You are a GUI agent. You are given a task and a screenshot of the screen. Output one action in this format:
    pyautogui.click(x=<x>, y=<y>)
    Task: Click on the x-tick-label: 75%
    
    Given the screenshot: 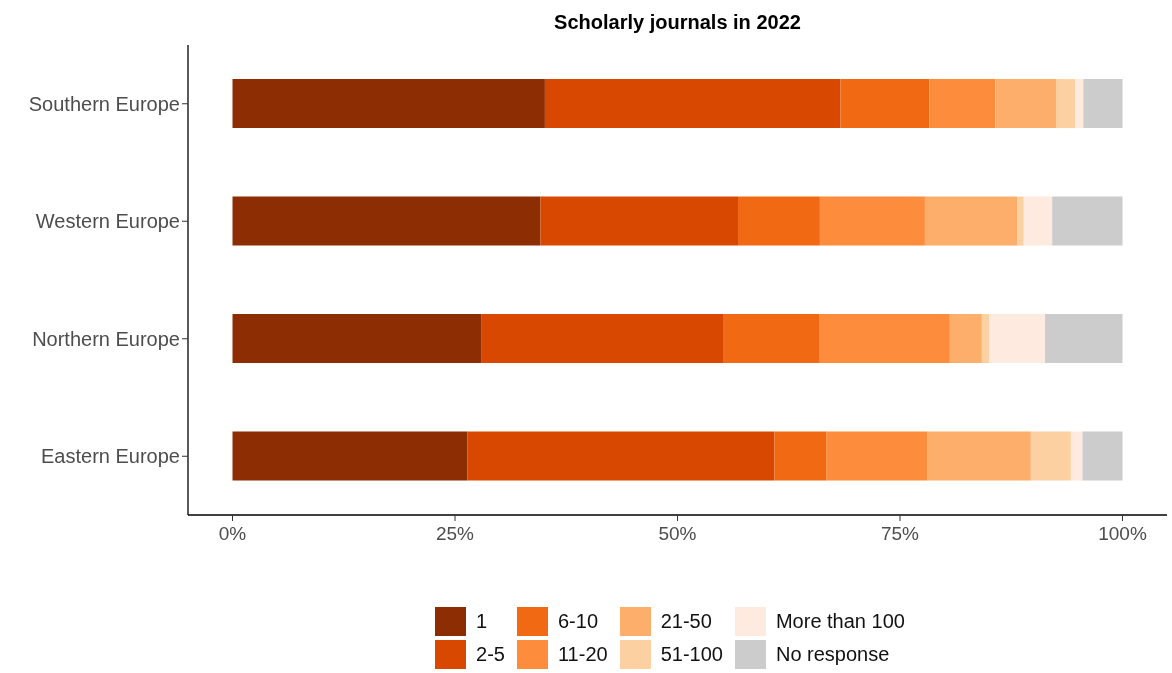 What is the action you would take?
    pyautogui.click(x=900, y=534)
    